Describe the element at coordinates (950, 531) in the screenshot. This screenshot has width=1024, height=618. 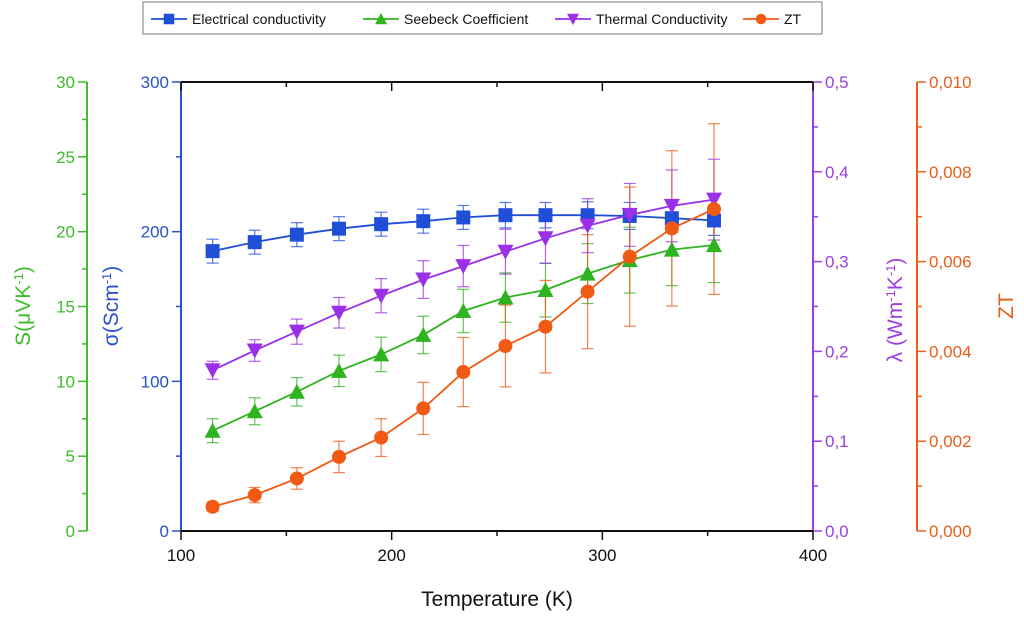
I see `zt-tick-label: 0,000` at that location.